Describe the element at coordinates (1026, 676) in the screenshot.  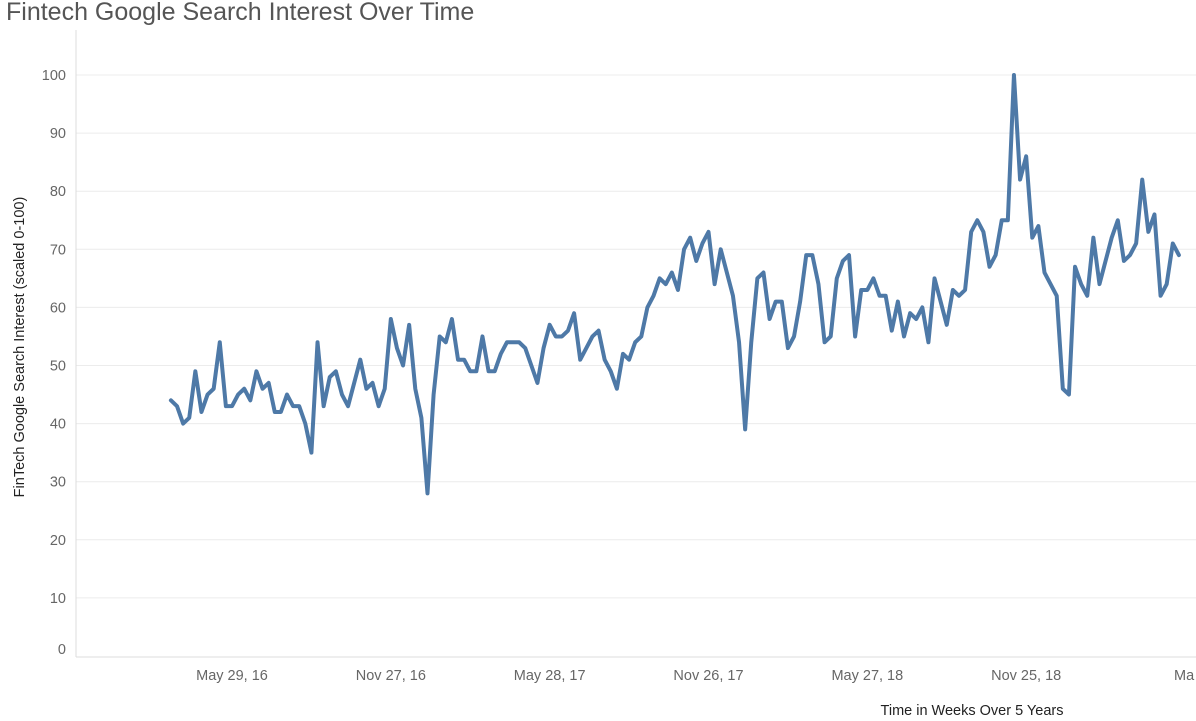
I see `x-tick-label: Nov 25, 18` at that location.